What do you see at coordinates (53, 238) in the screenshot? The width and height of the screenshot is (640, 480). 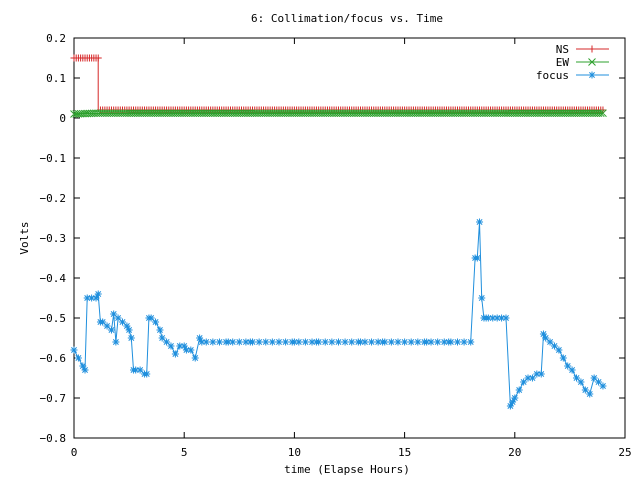 I see `y-tick-label: −0.3` at bounding box center [53, 238].